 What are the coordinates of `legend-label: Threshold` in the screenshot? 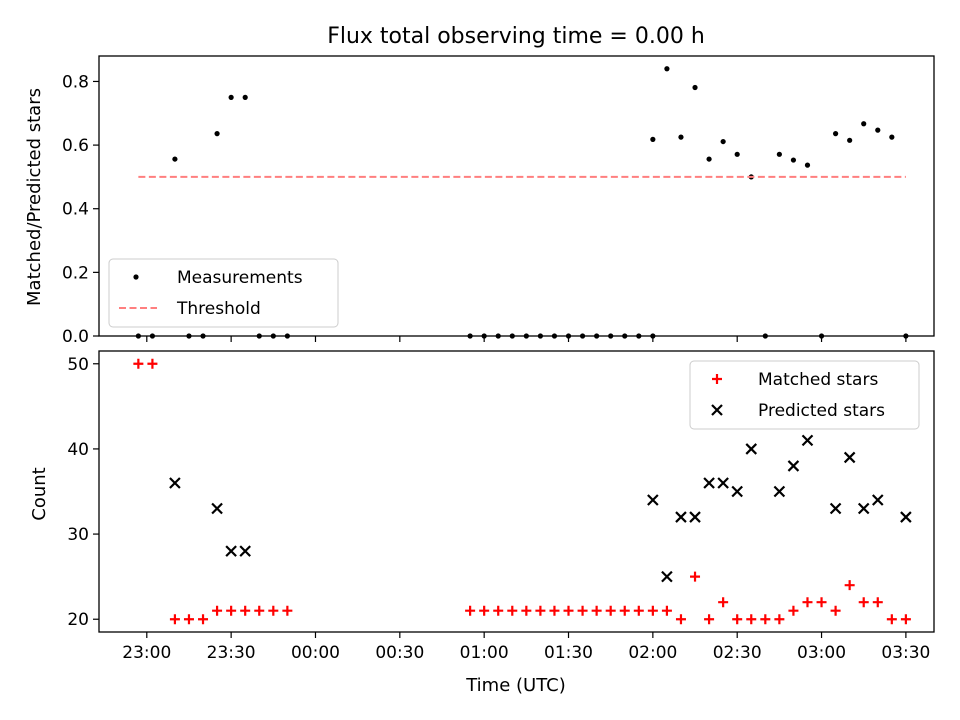 It's located at (218, 309).